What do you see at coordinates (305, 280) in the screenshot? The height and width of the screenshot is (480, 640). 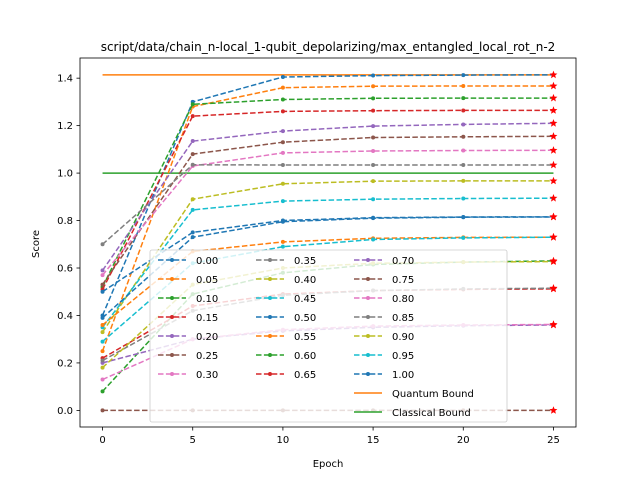 I see `legend-label: 0.40` at bounding box center [305, 280].